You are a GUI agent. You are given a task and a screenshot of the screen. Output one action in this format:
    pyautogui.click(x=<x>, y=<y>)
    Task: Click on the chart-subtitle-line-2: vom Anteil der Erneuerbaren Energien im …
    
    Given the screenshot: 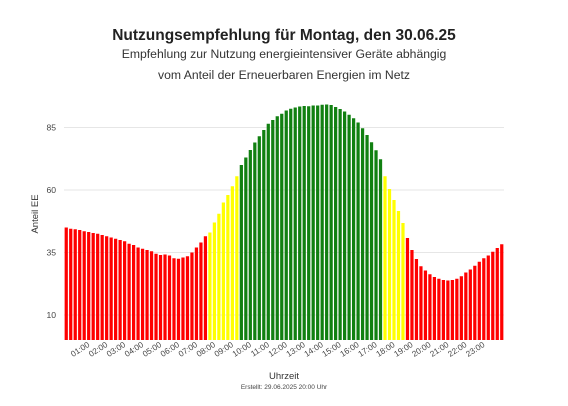 What is the action you would take?
    pyautogui.click(x=283, y=75)
    